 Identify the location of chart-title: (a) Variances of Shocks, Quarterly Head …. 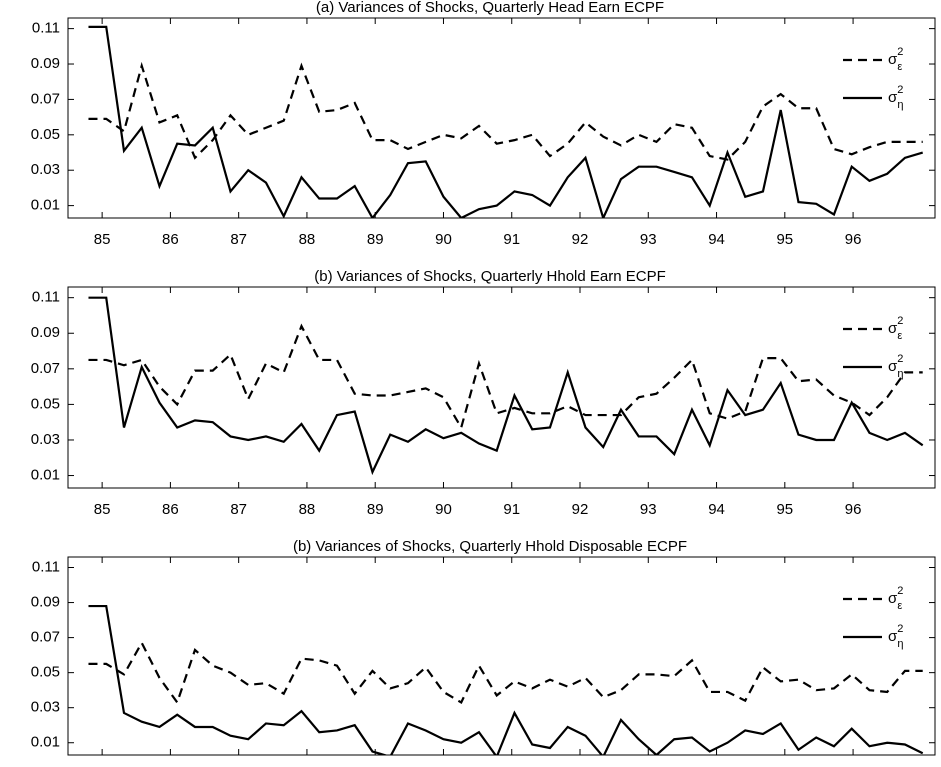
(490, 8).